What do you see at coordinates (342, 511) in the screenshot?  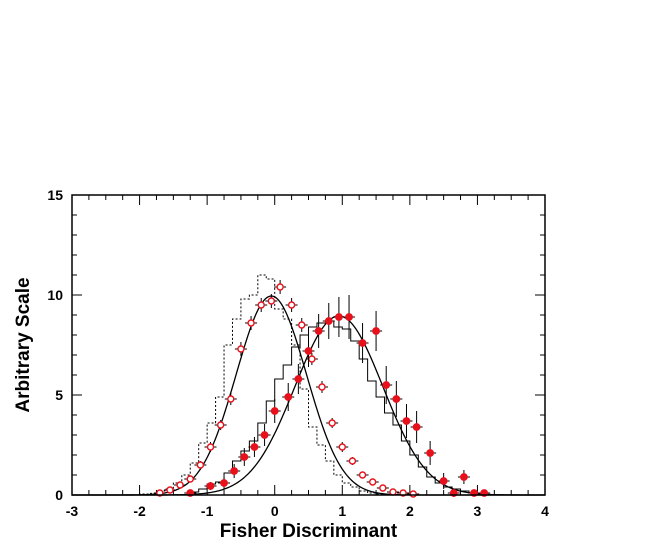 I see `x-tick-label: 1` at bounding box center [342, 511].